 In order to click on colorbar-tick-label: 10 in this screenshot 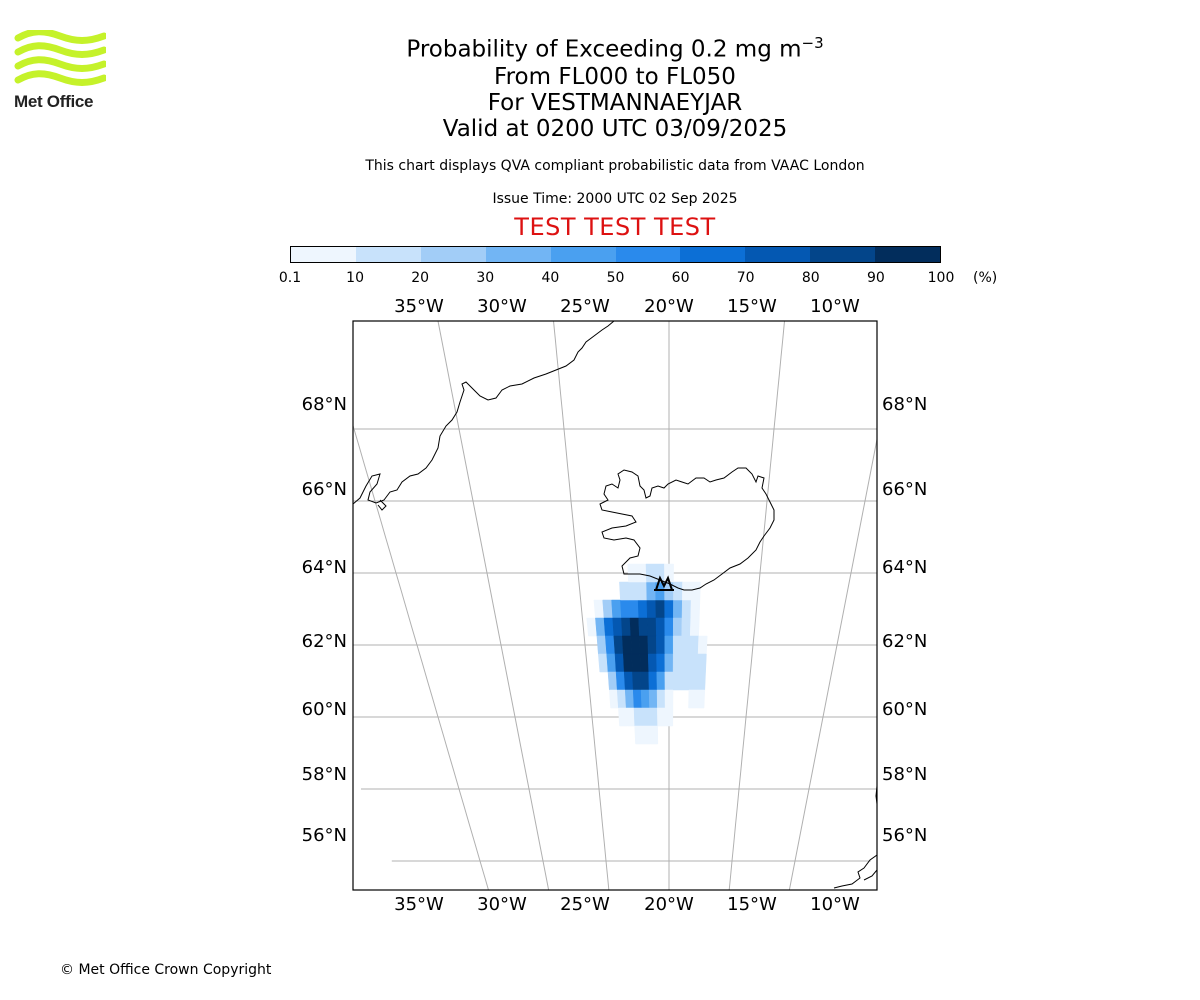, I will do `click(355, 278)`.